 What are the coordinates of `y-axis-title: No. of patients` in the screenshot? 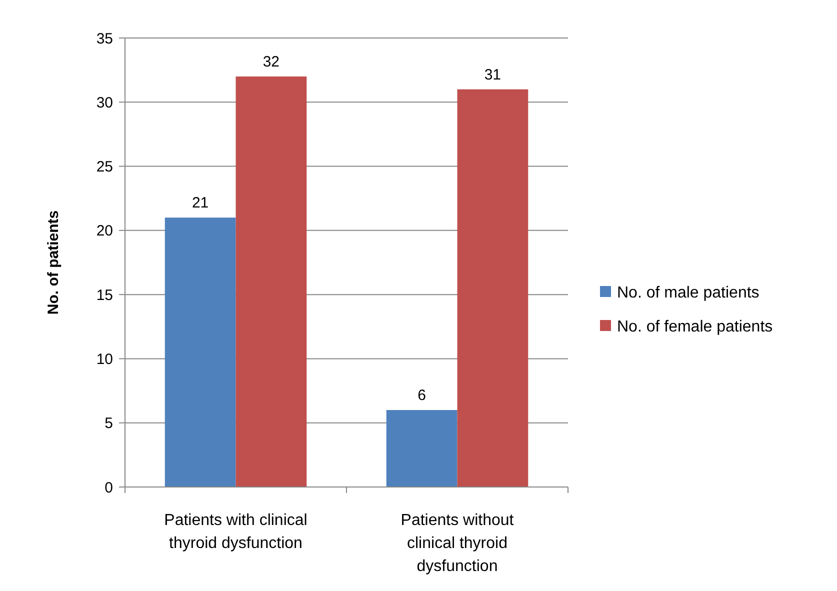 It's located at (53, 262).